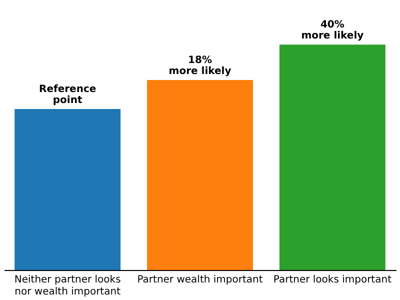 This screenshot has width=400, height=300. Describe the element at coordinates (200, 280) in the screenshot. I see `x-tick-label: Partner wealth important` at that location.